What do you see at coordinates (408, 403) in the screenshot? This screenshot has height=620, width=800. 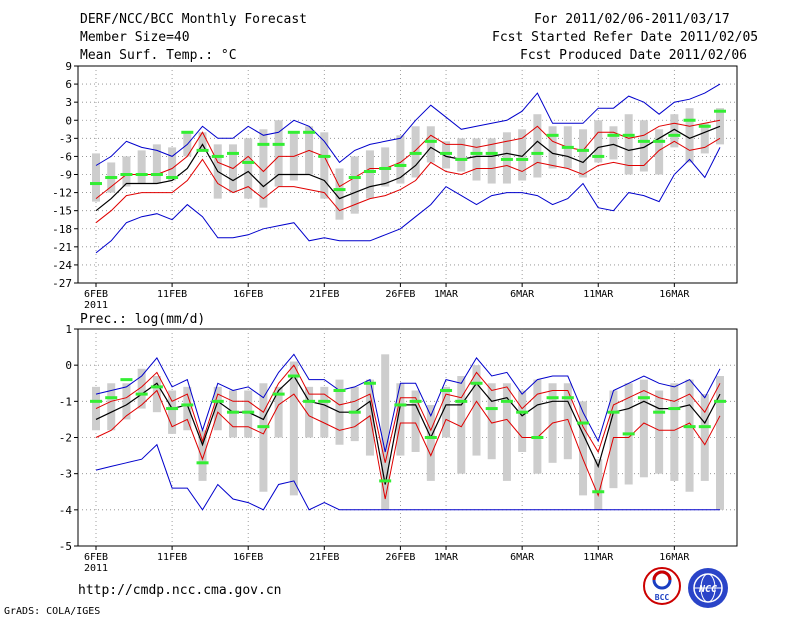 I see `p2-max-line` at bounding box center [408, 403].